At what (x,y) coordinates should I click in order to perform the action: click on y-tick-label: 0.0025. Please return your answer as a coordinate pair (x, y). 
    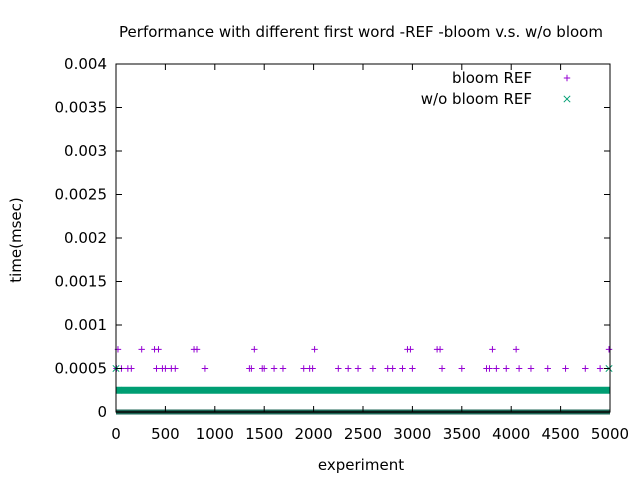
    Looking at the image, I should click on (81, 195).